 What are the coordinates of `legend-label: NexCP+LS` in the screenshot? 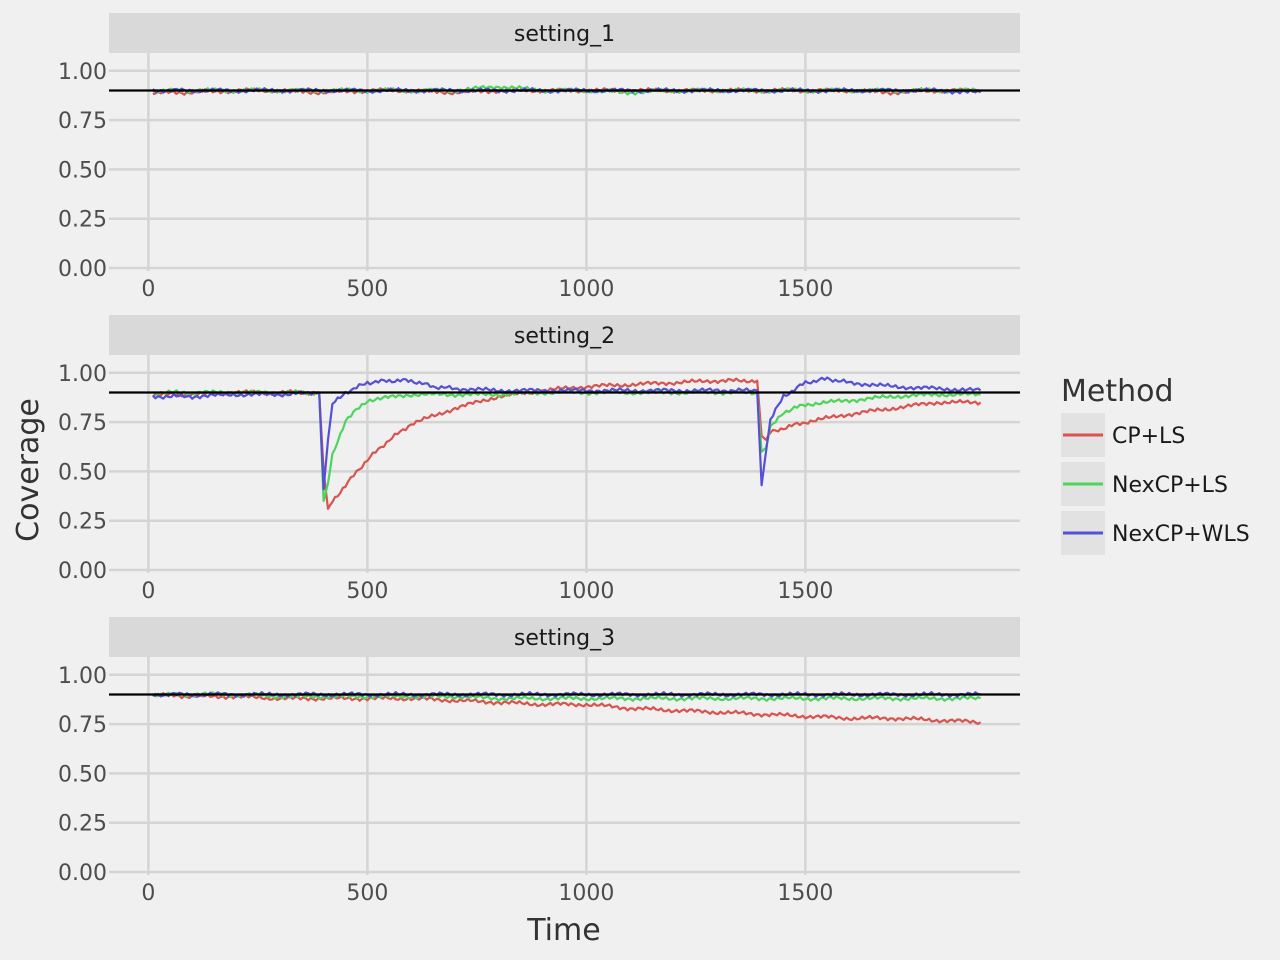 It's located at (1170, 485).